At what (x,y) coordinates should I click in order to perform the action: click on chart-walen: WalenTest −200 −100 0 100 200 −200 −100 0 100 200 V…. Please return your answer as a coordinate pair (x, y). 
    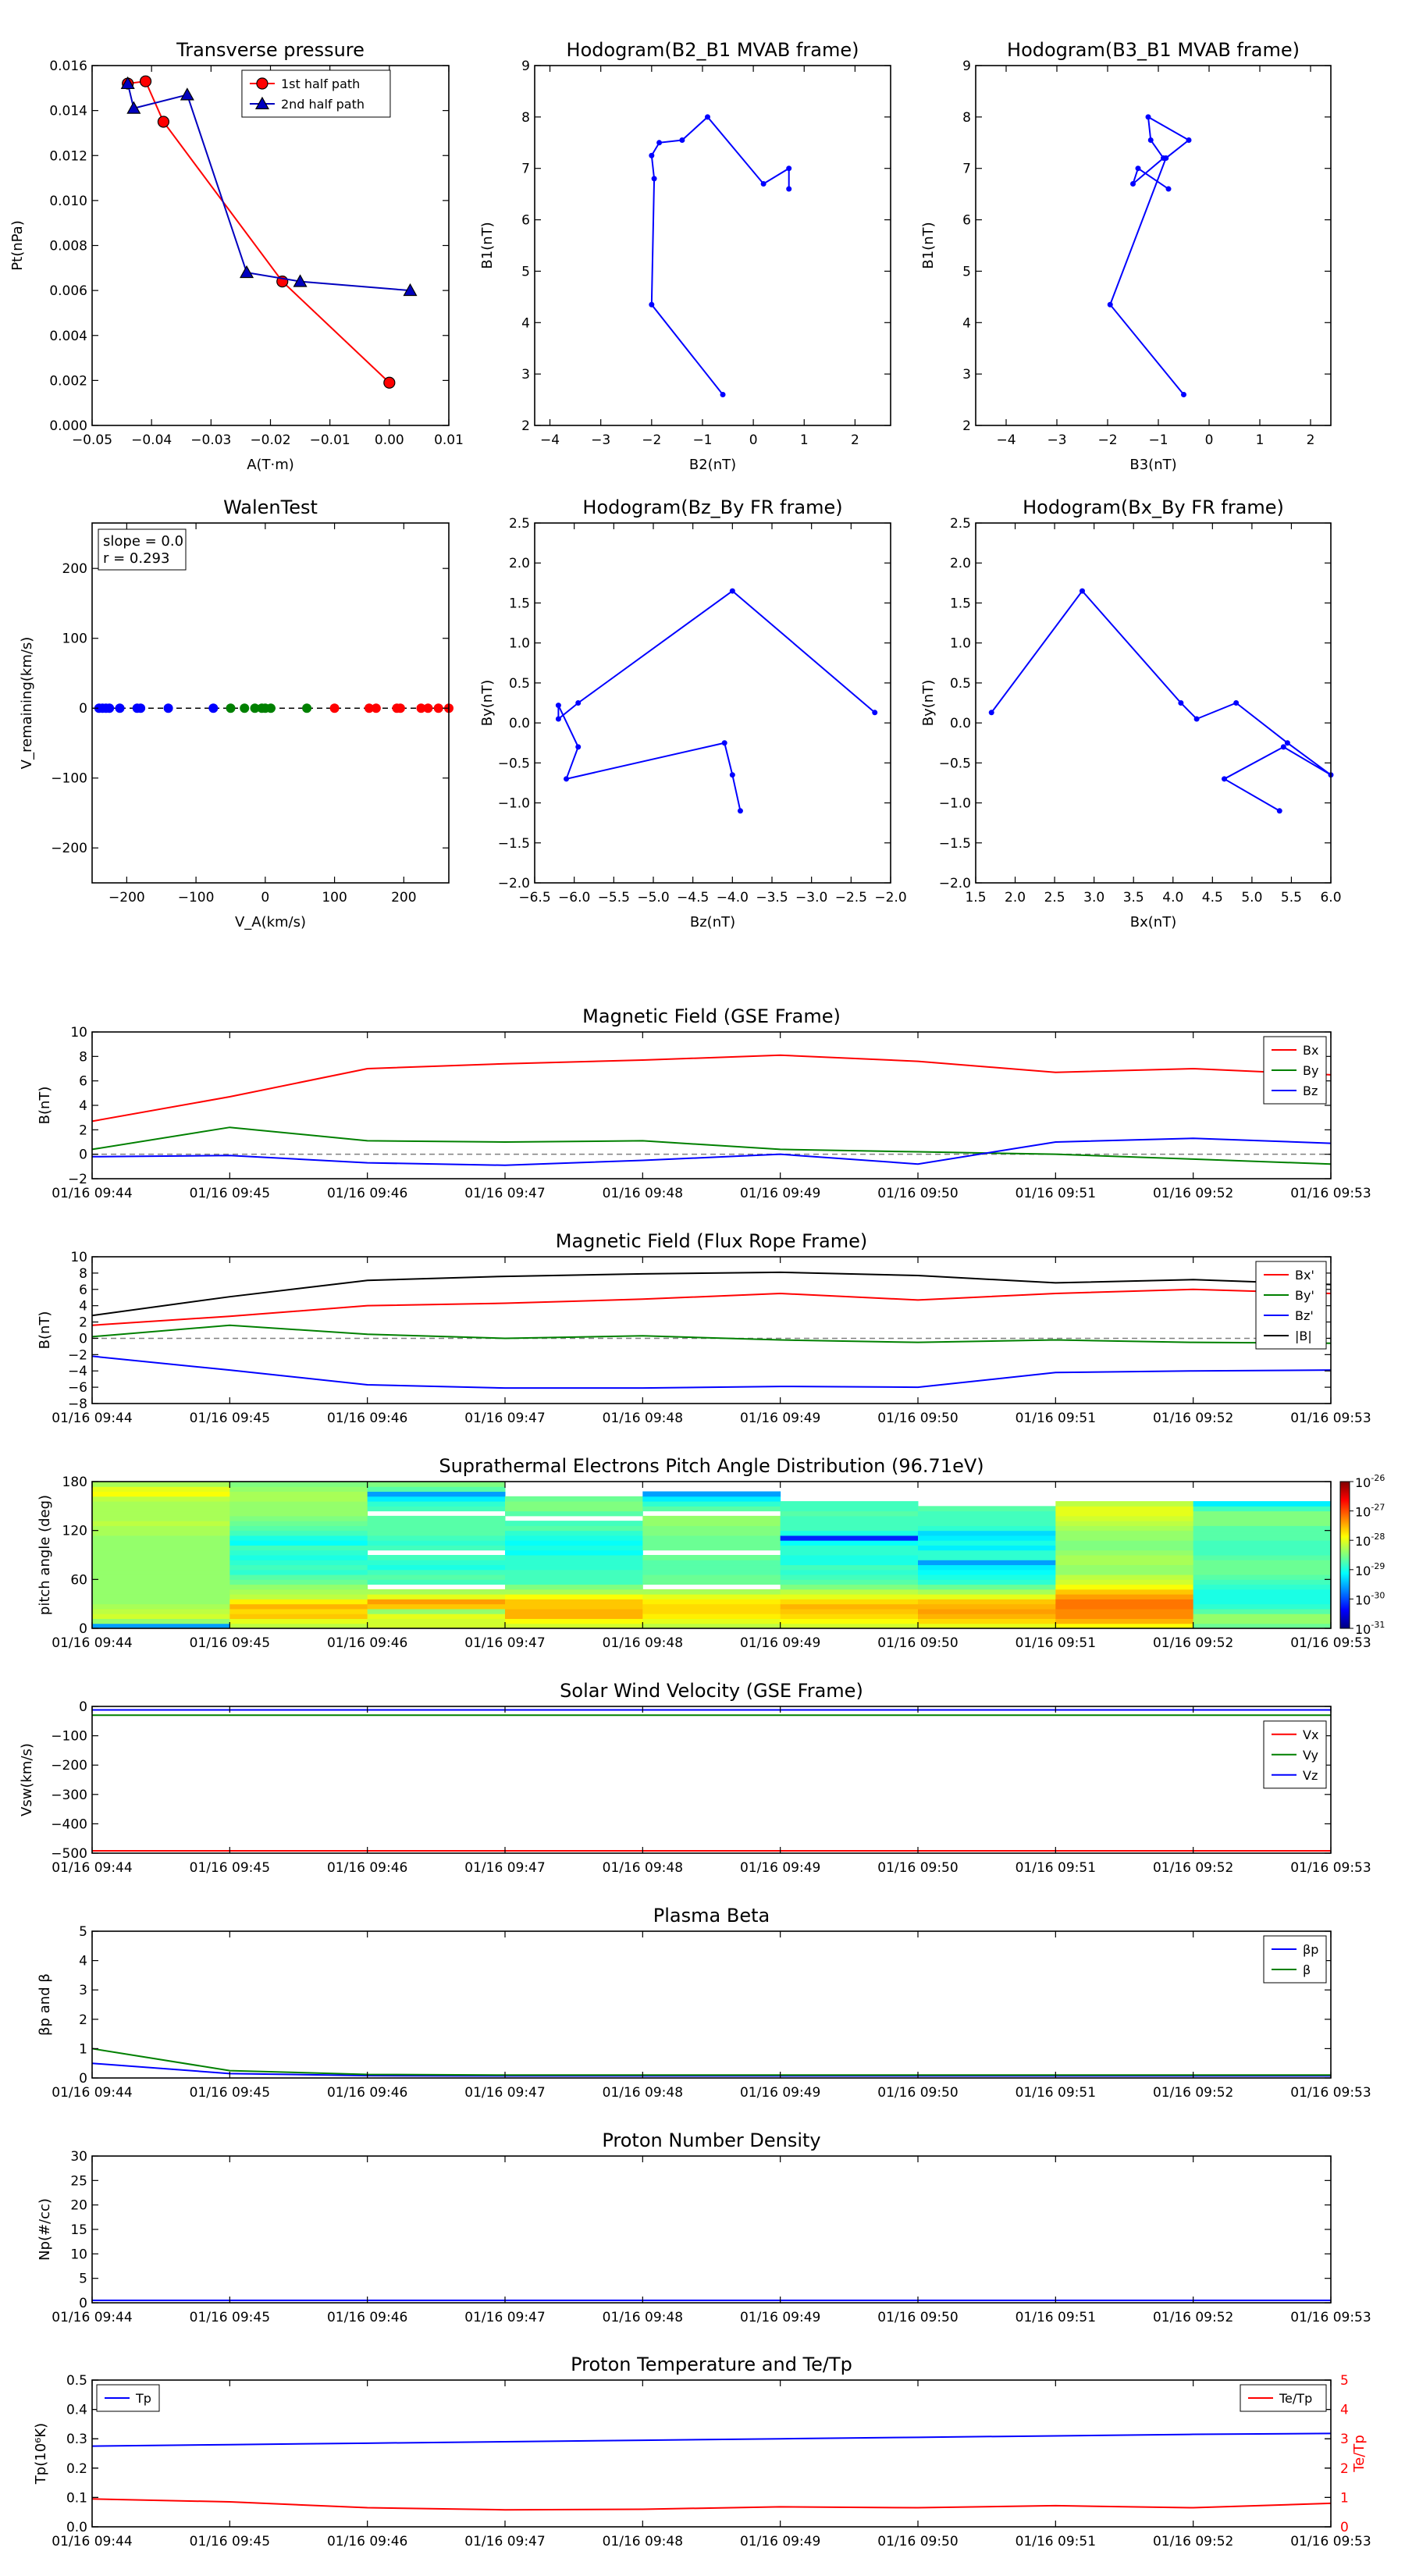
    Looking at the image, I should click on (237, 713).